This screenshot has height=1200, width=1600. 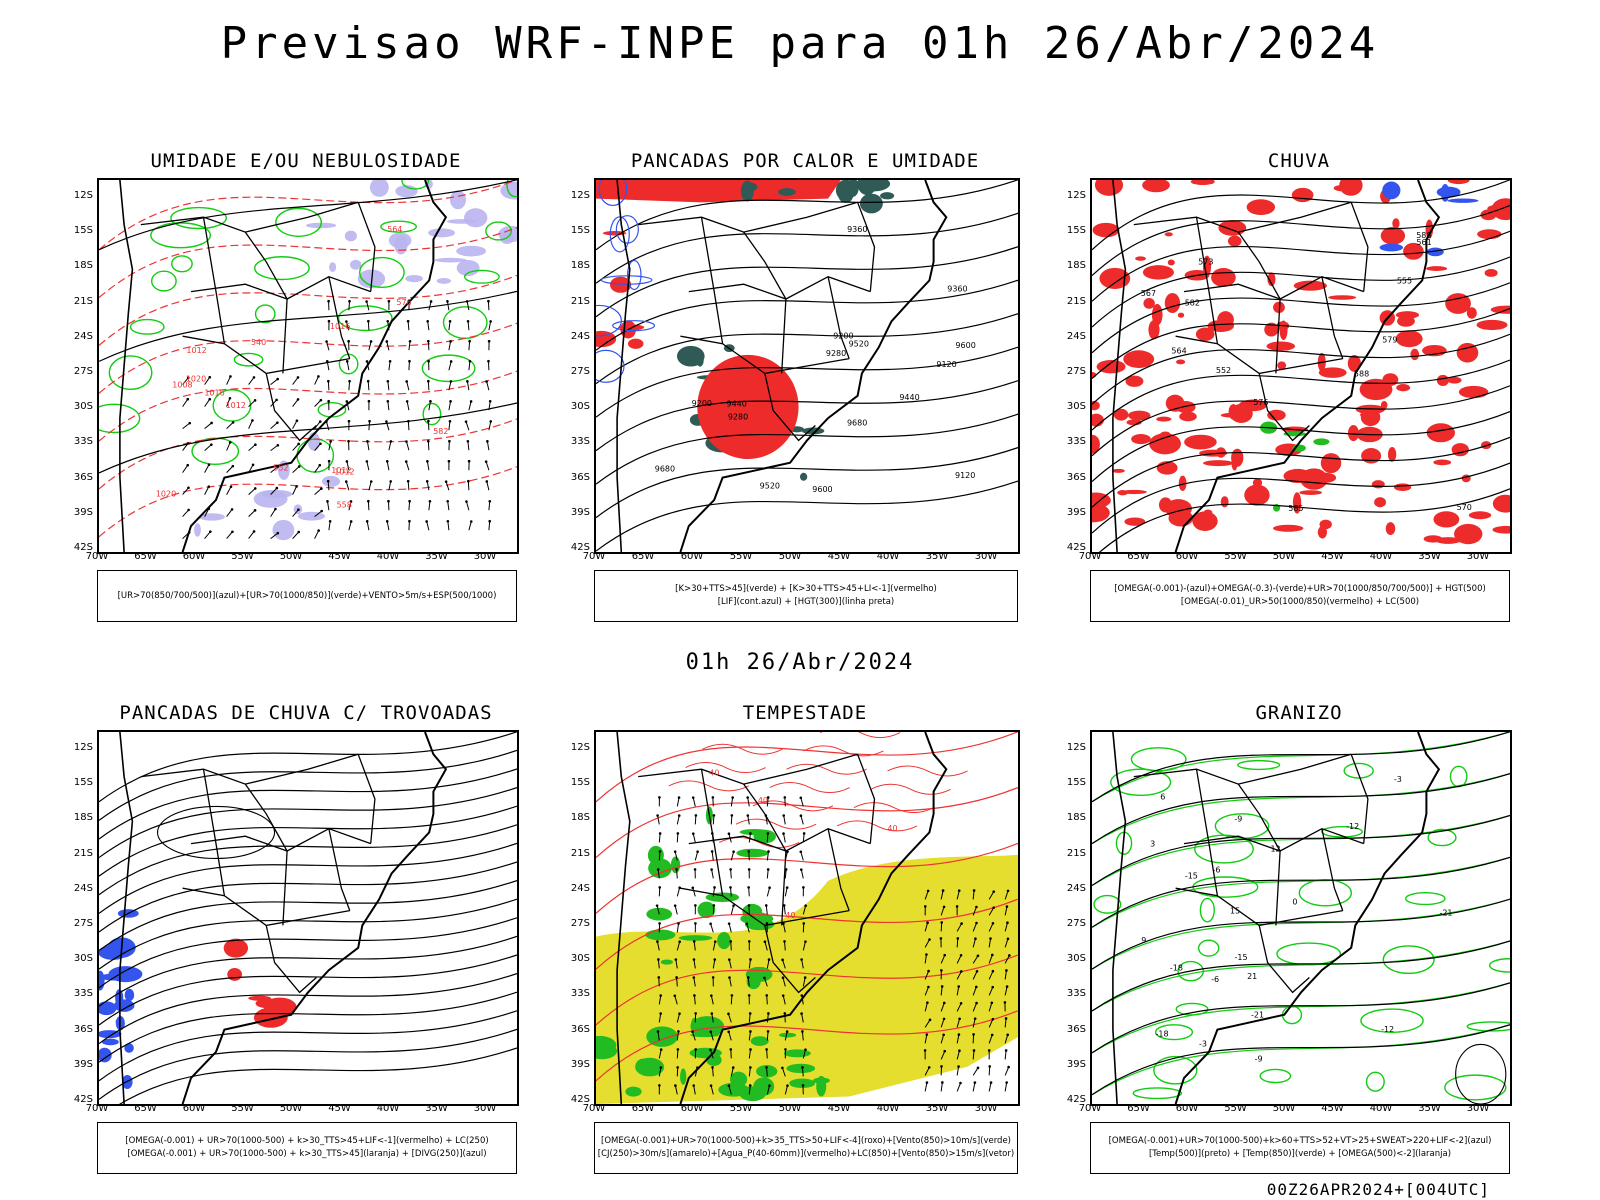 What do you see at coordinates (873, 186) in the screenshot?
I see `k-tts-field` at bounding box center [873, 186].